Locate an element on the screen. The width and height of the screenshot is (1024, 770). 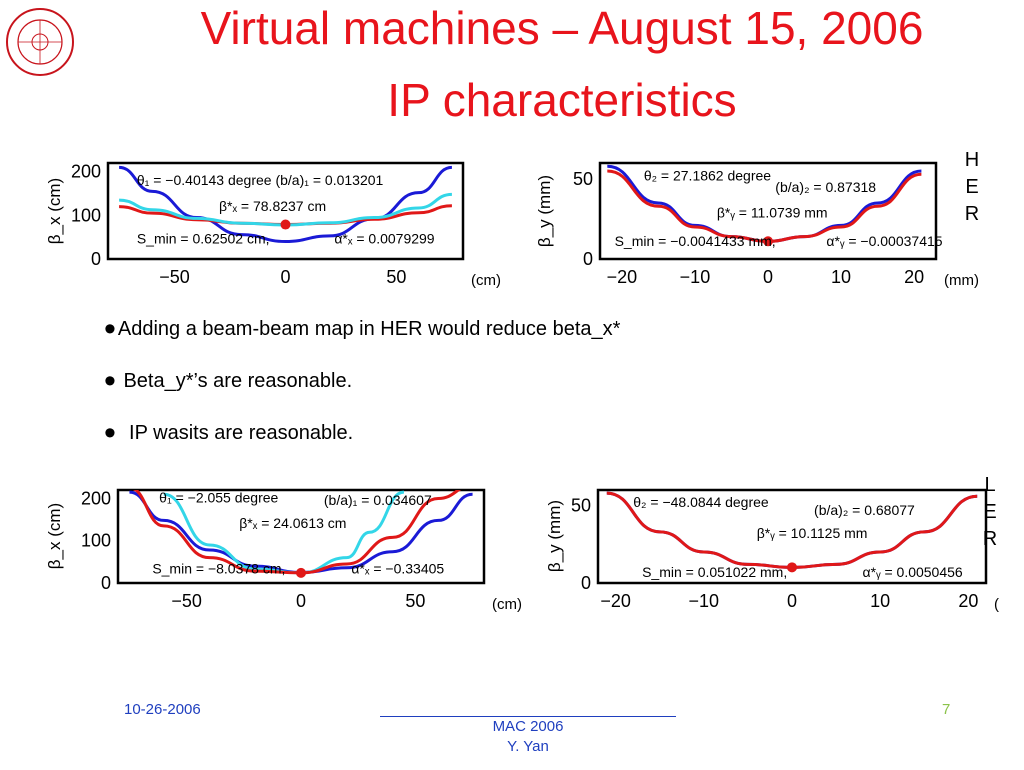
footer-center: MAC 2006 Y. Yan is located at coordinates (528, 732).